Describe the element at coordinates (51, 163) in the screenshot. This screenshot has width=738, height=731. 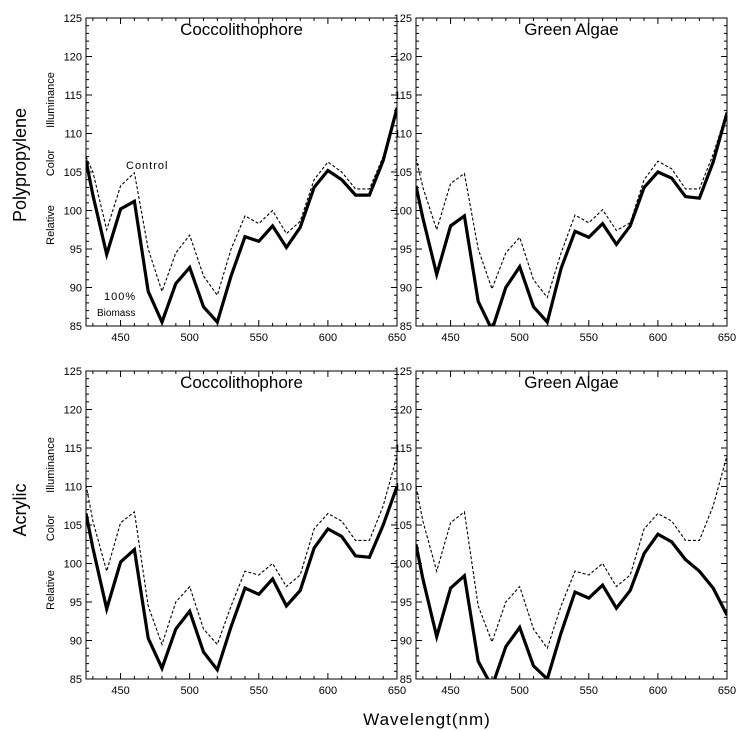
I see `ylabel-top-color: Color` at that location.